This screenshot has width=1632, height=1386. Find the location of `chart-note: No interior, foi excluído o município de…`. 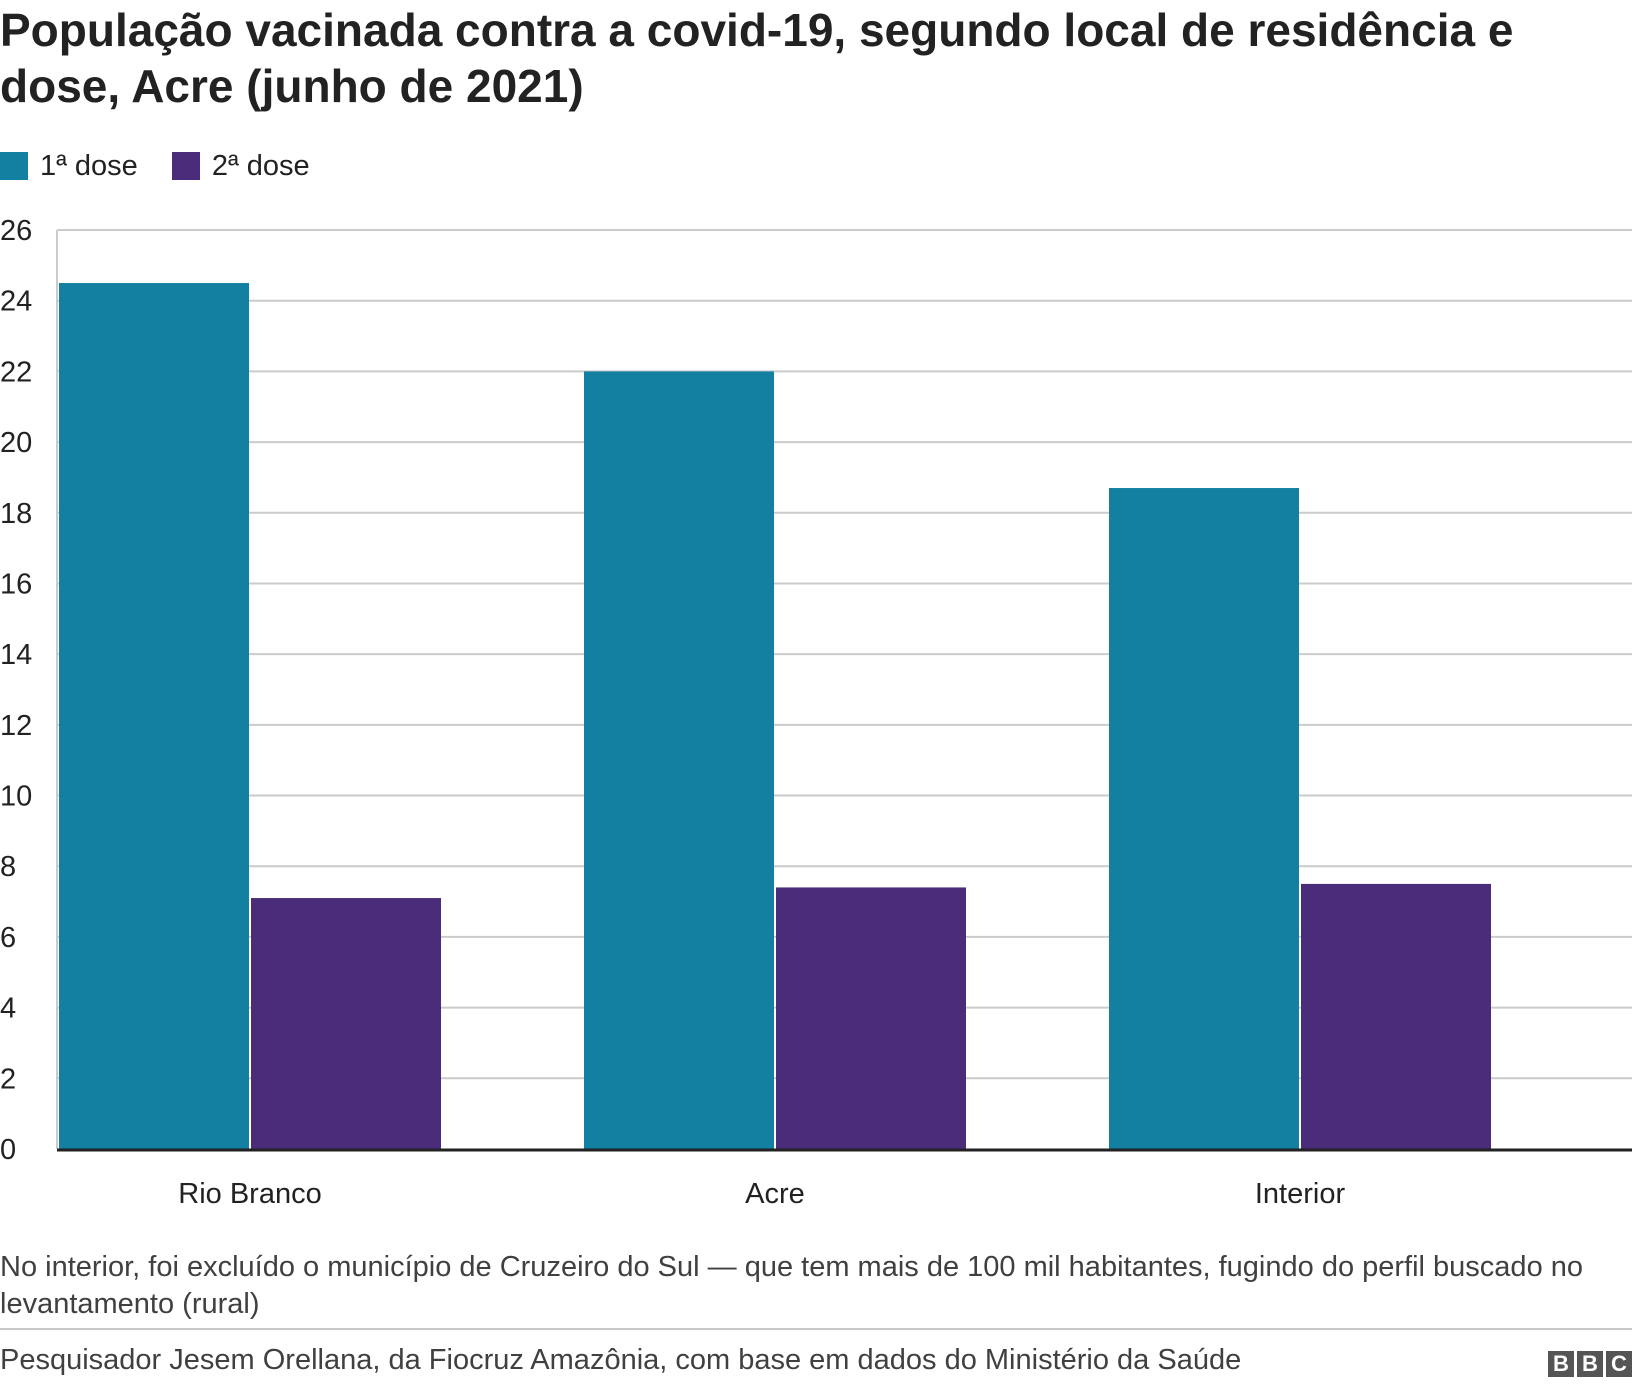

chart-note: No interior, foi excluído o município de… is located at coordinates (792, 1285).